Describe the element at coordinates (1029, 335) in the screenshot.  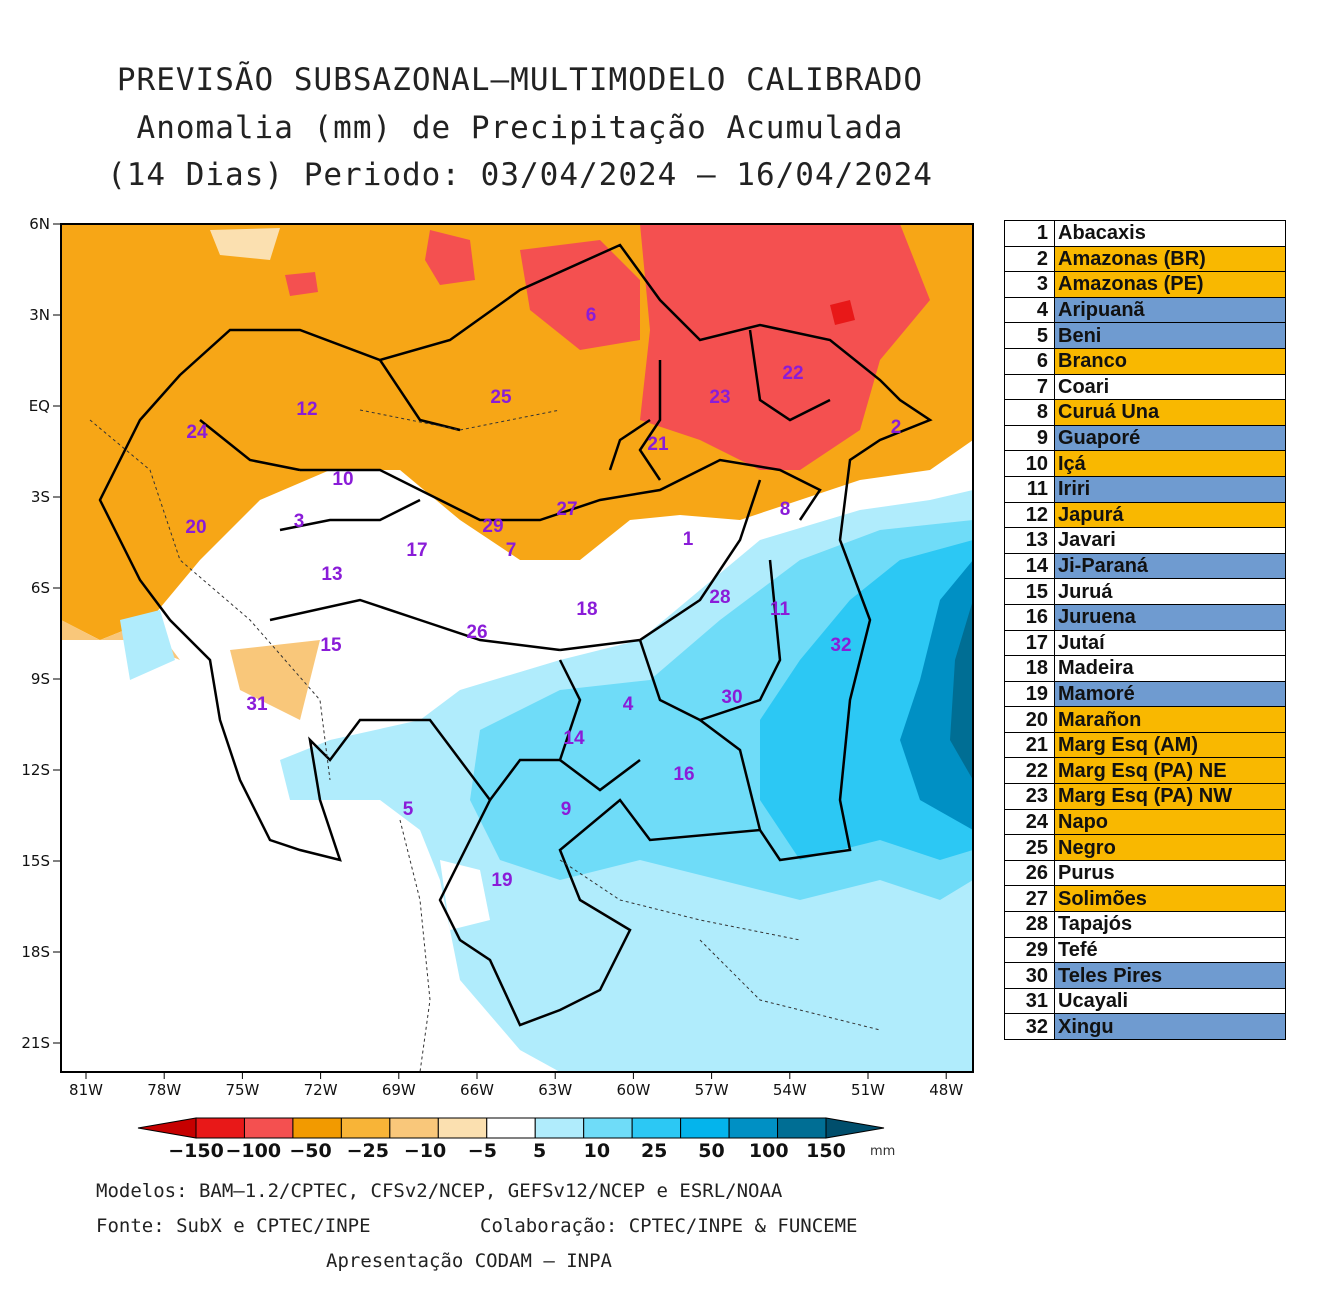
I see `legend-basin-number: 5` at that location.